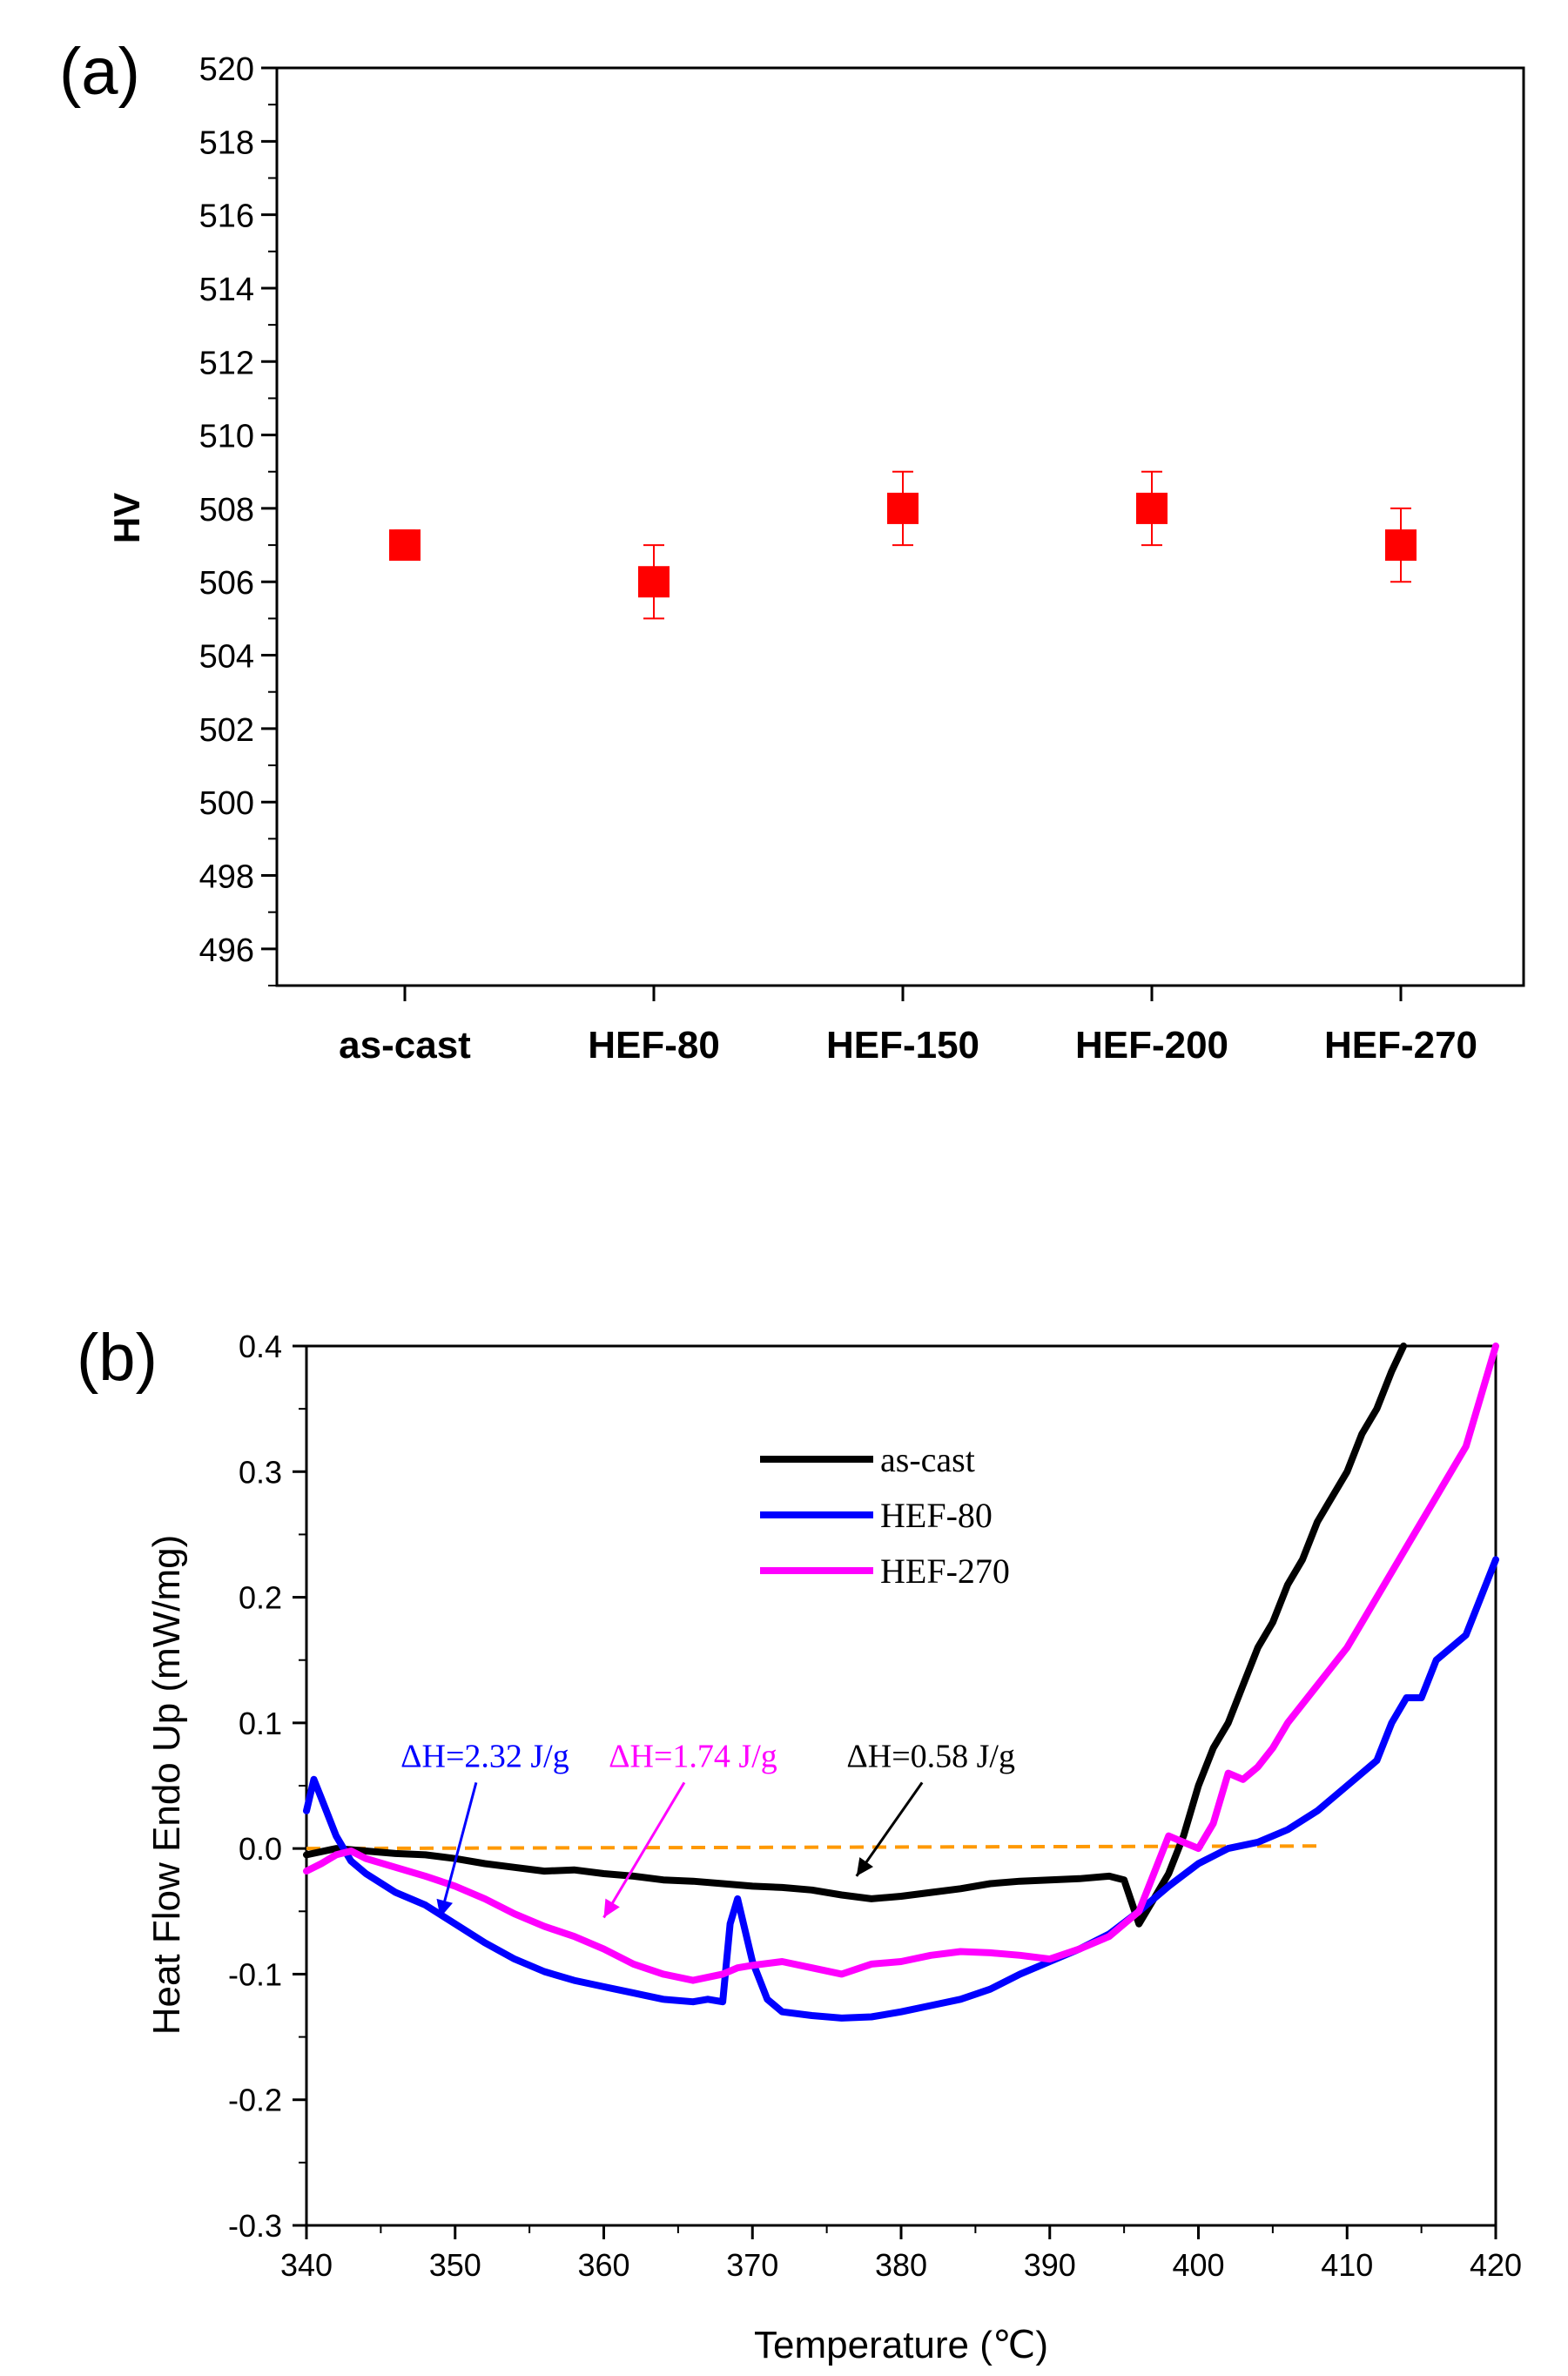 Image resolution: width=1568 pixels, height=2376 pixels. I want to click on data-point-as-cast, so click(405, 545).